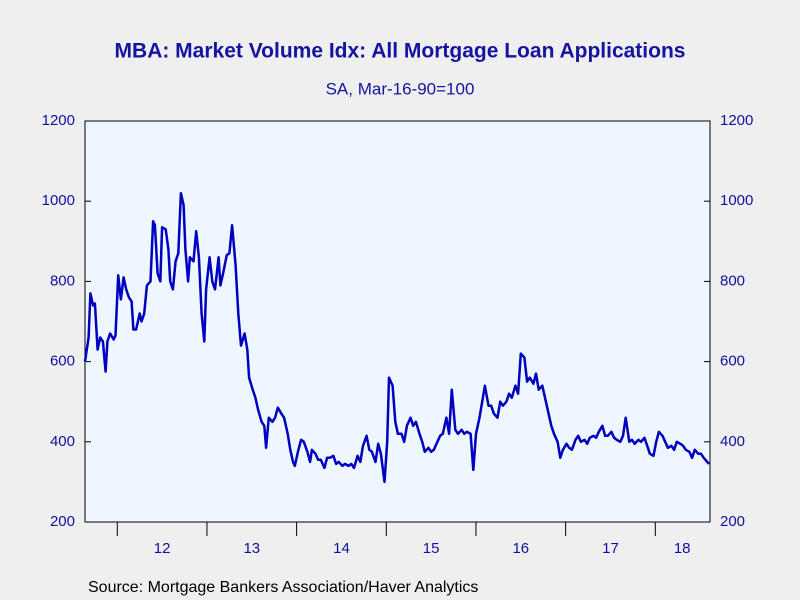 This screenshot has width=800, height=600. I want to click on y2-tick-label: 1200, so click(736, 120).